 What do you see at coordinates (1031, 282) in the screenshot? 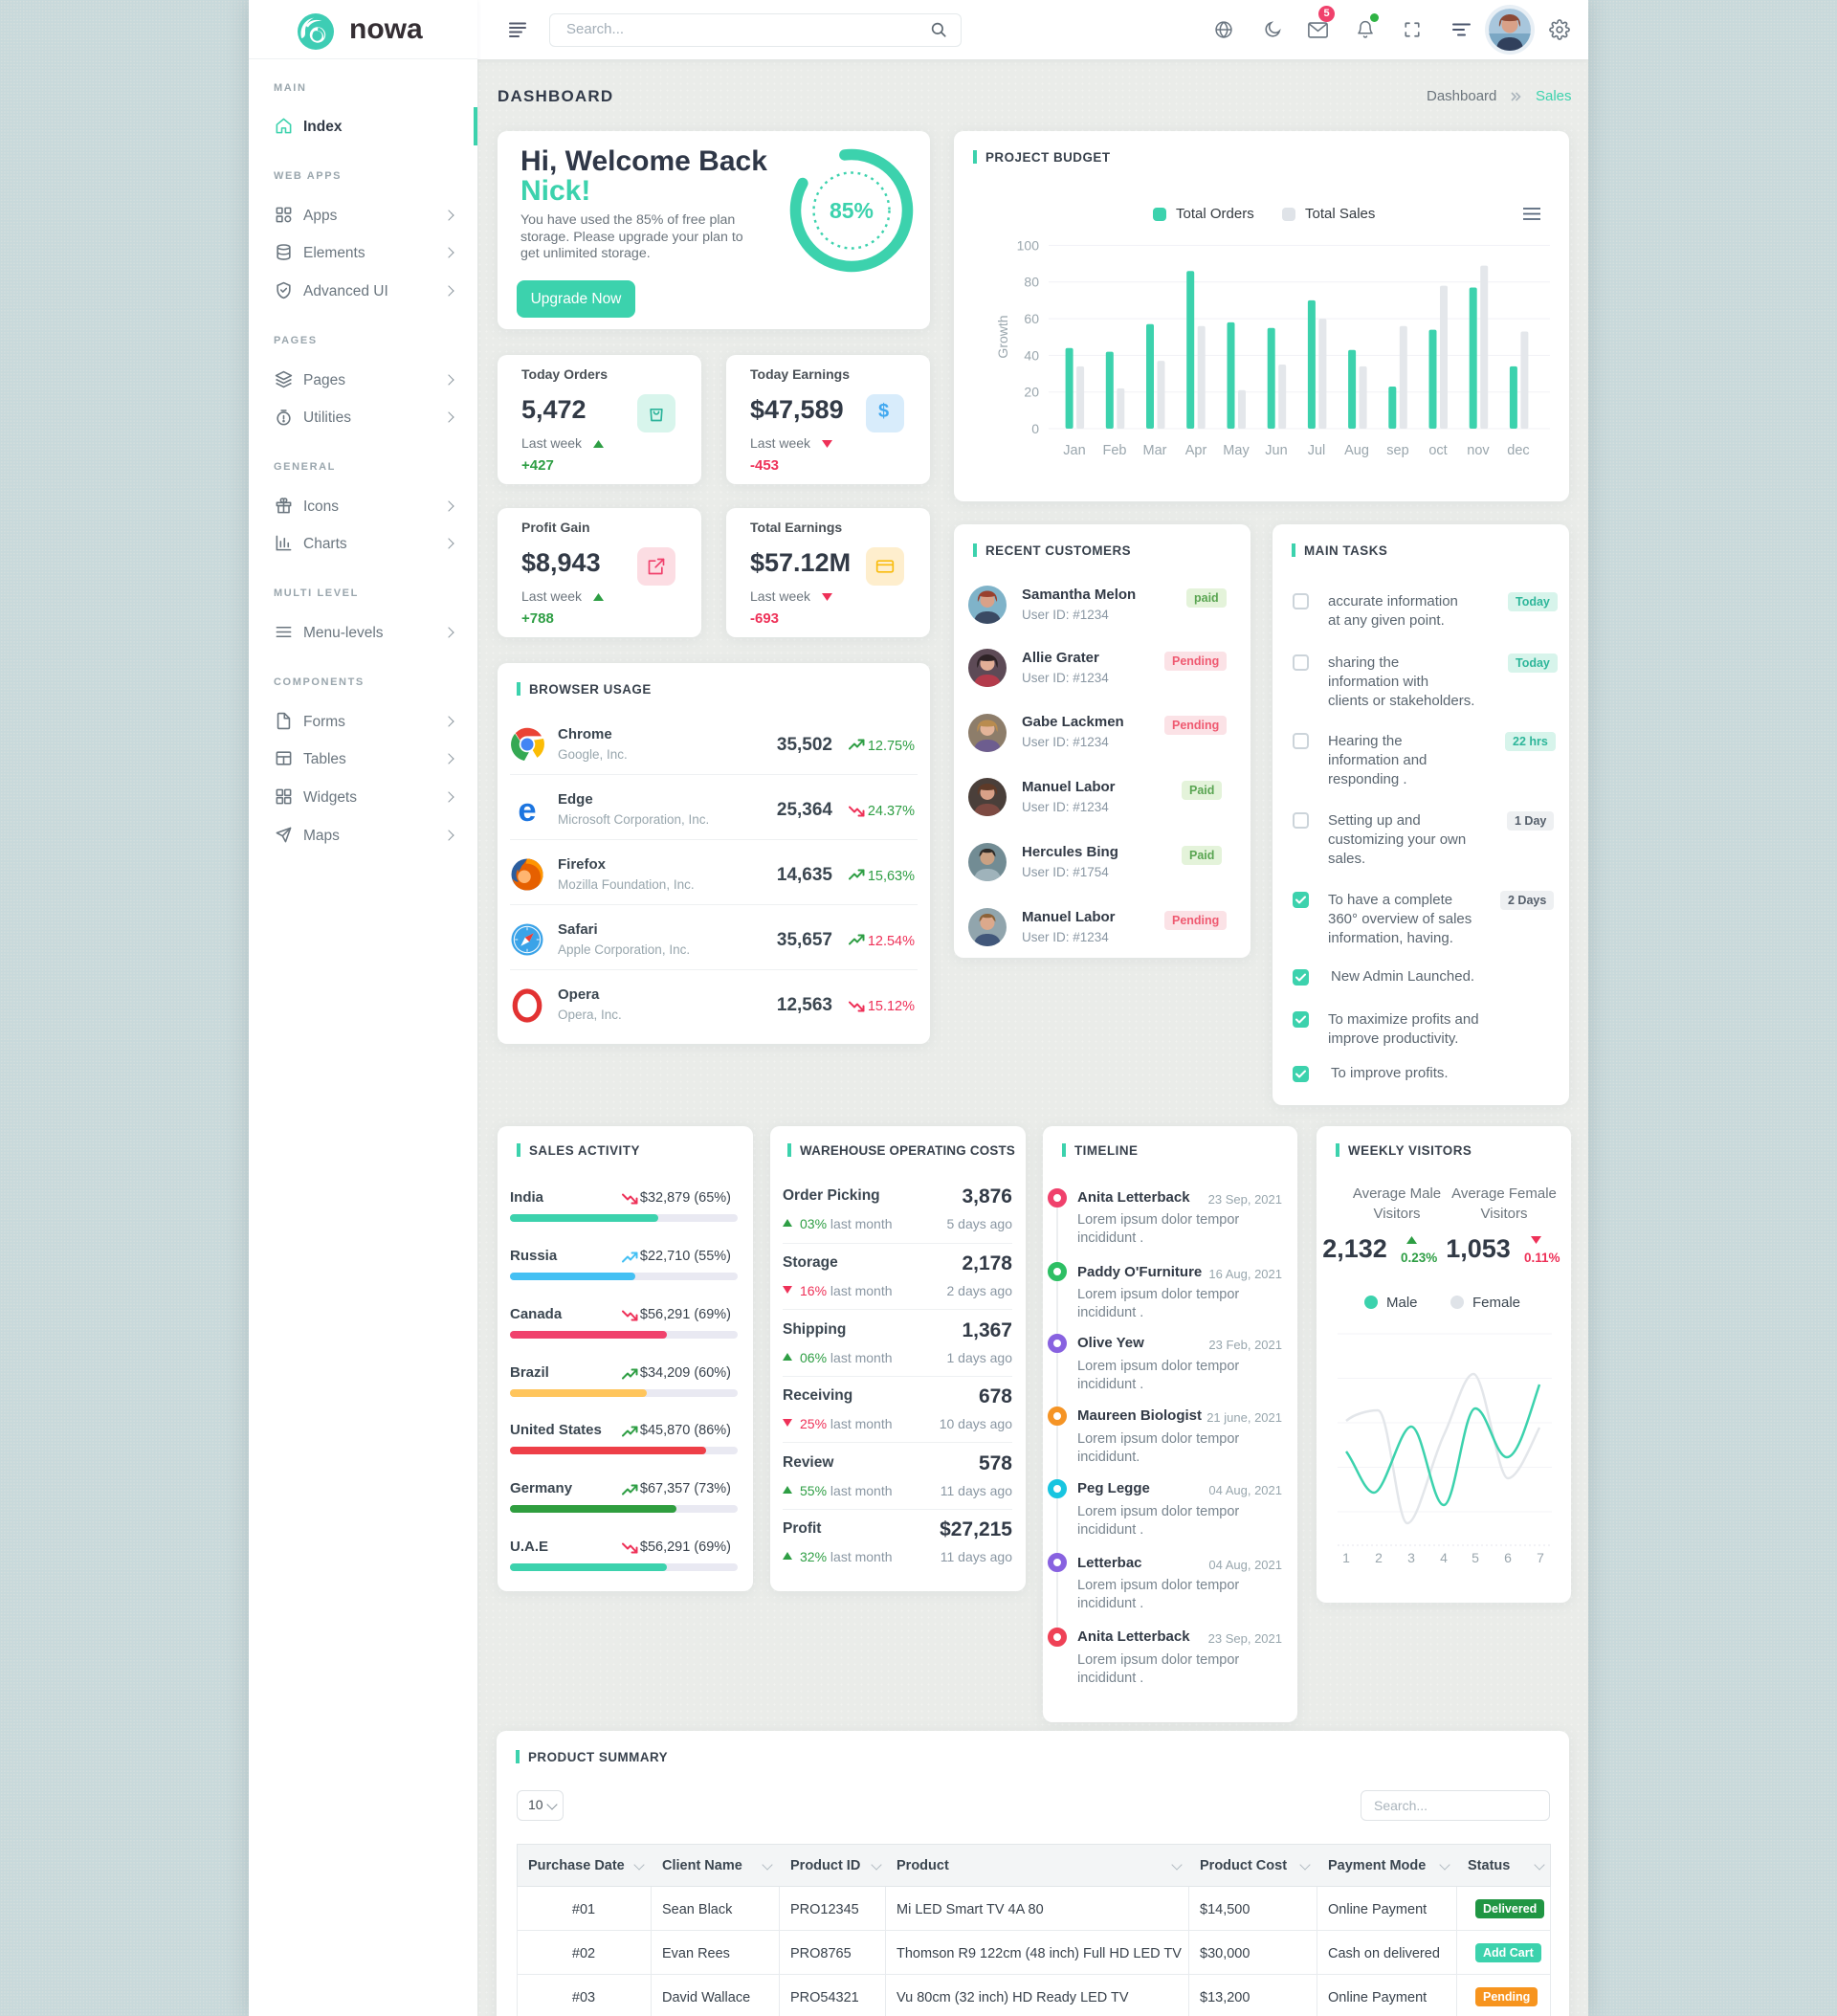
I see `svg-text: 80` at bounding box center [1031, 282].